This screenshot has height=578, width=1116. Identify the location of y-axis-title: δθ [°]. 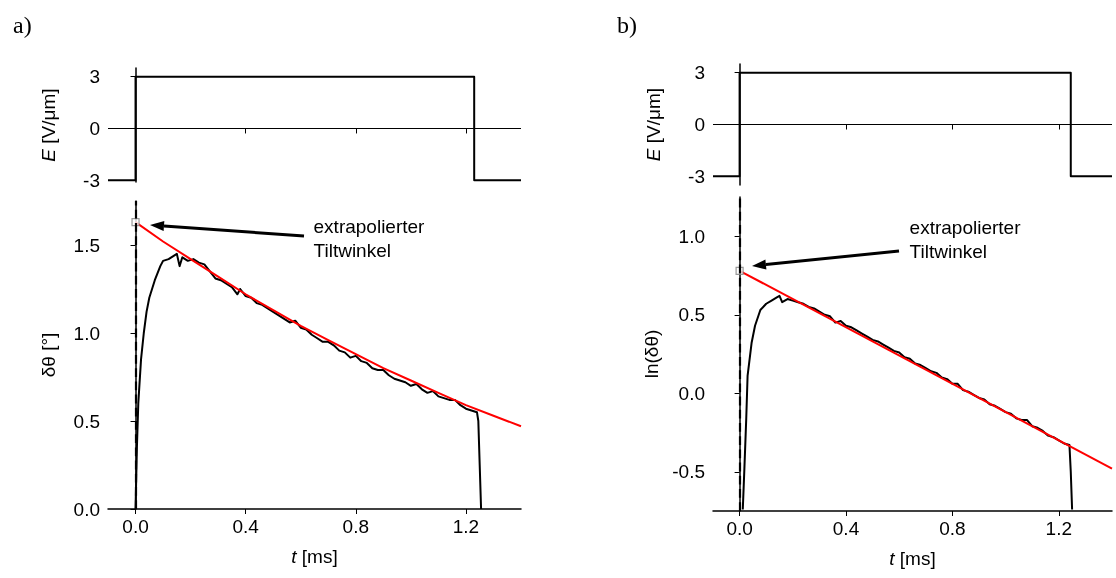
(48, 355).